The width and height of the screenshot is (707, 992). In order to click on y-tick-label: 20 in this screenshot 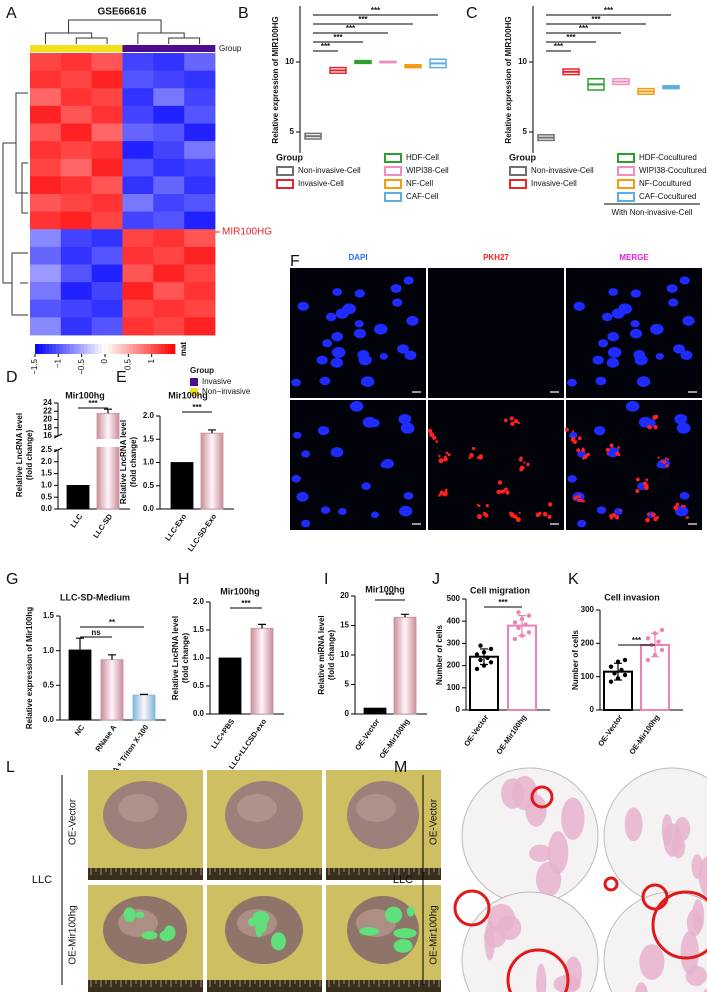, I will do `click(344, 595)`.